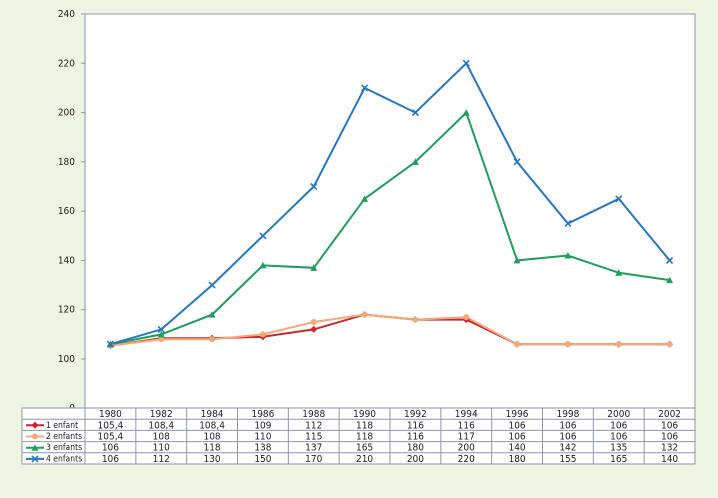  What do you see at coordinates (64, 459) in the screenshot?
I see `legend-label: 4 enfants` at bounding box center [64, 459].